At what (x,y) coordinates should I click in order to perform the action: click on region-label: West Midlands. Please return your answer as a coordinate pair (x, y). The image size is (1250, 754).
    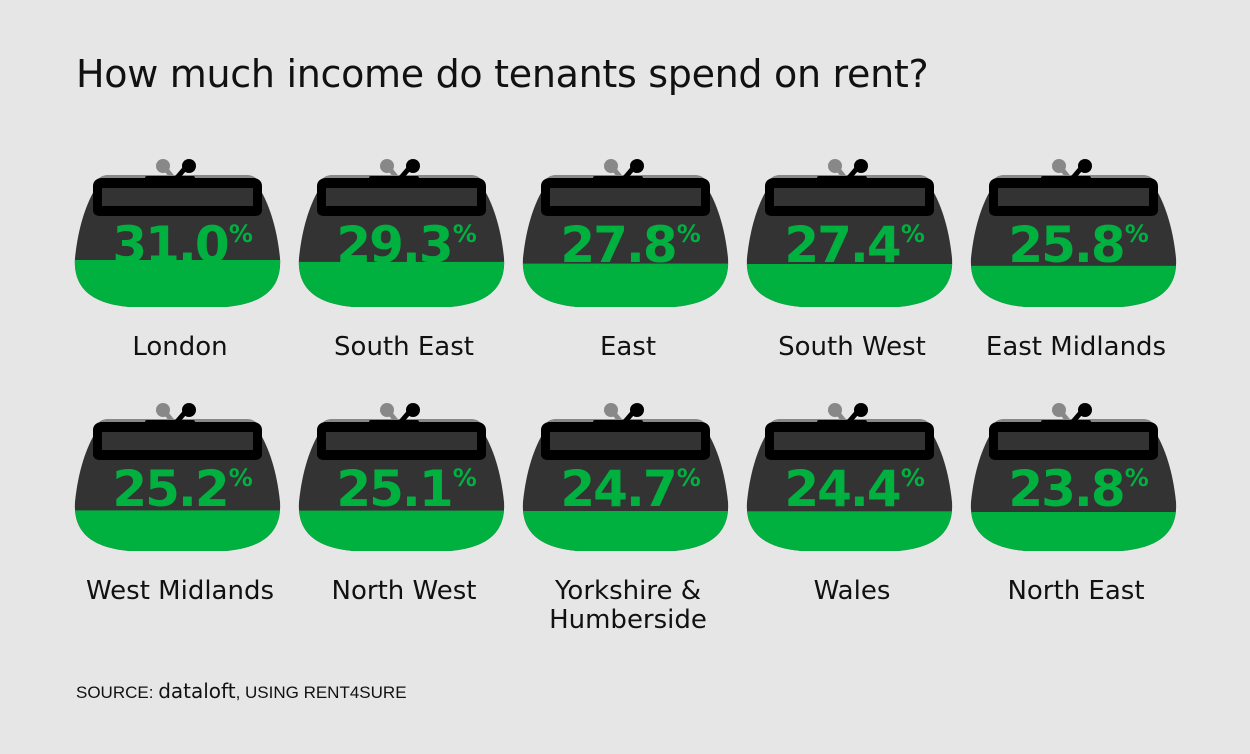
    Looking at the image, I should click on (180, 591).